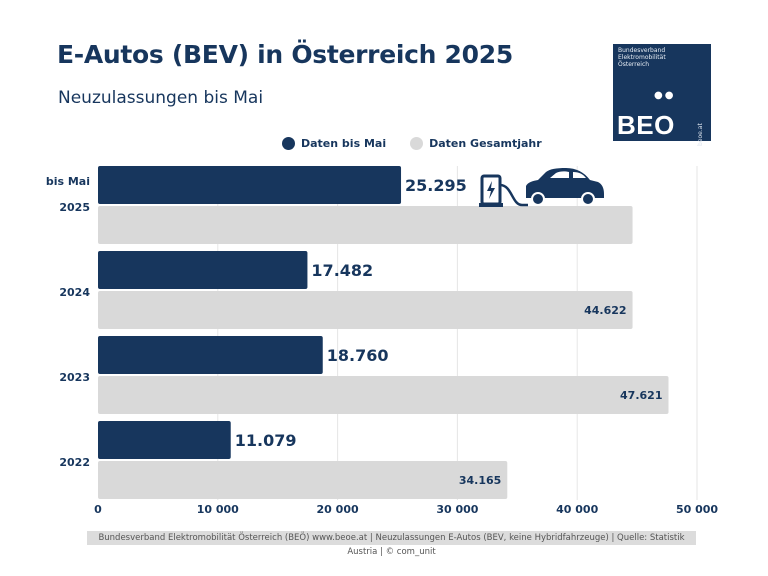 The image size is (768, 576). I want to click on legend-label-gesamtjahr: Daten Gesamtjahr, so click(485, 143).